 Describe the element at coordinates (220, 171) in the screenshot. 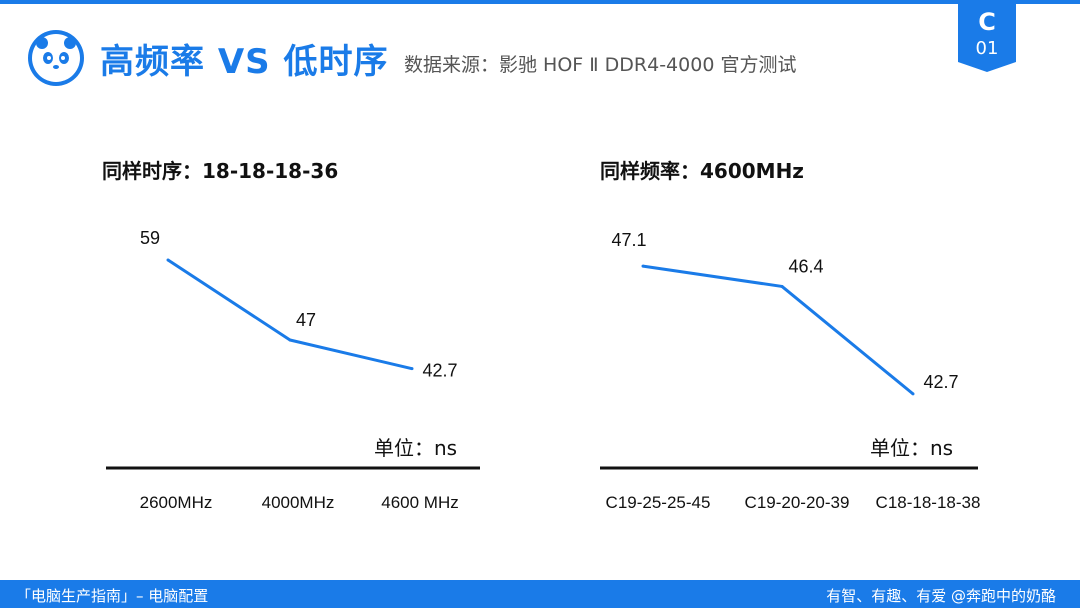

I see `left-chart-title: 同样时序：18-18-18-36` at that location.